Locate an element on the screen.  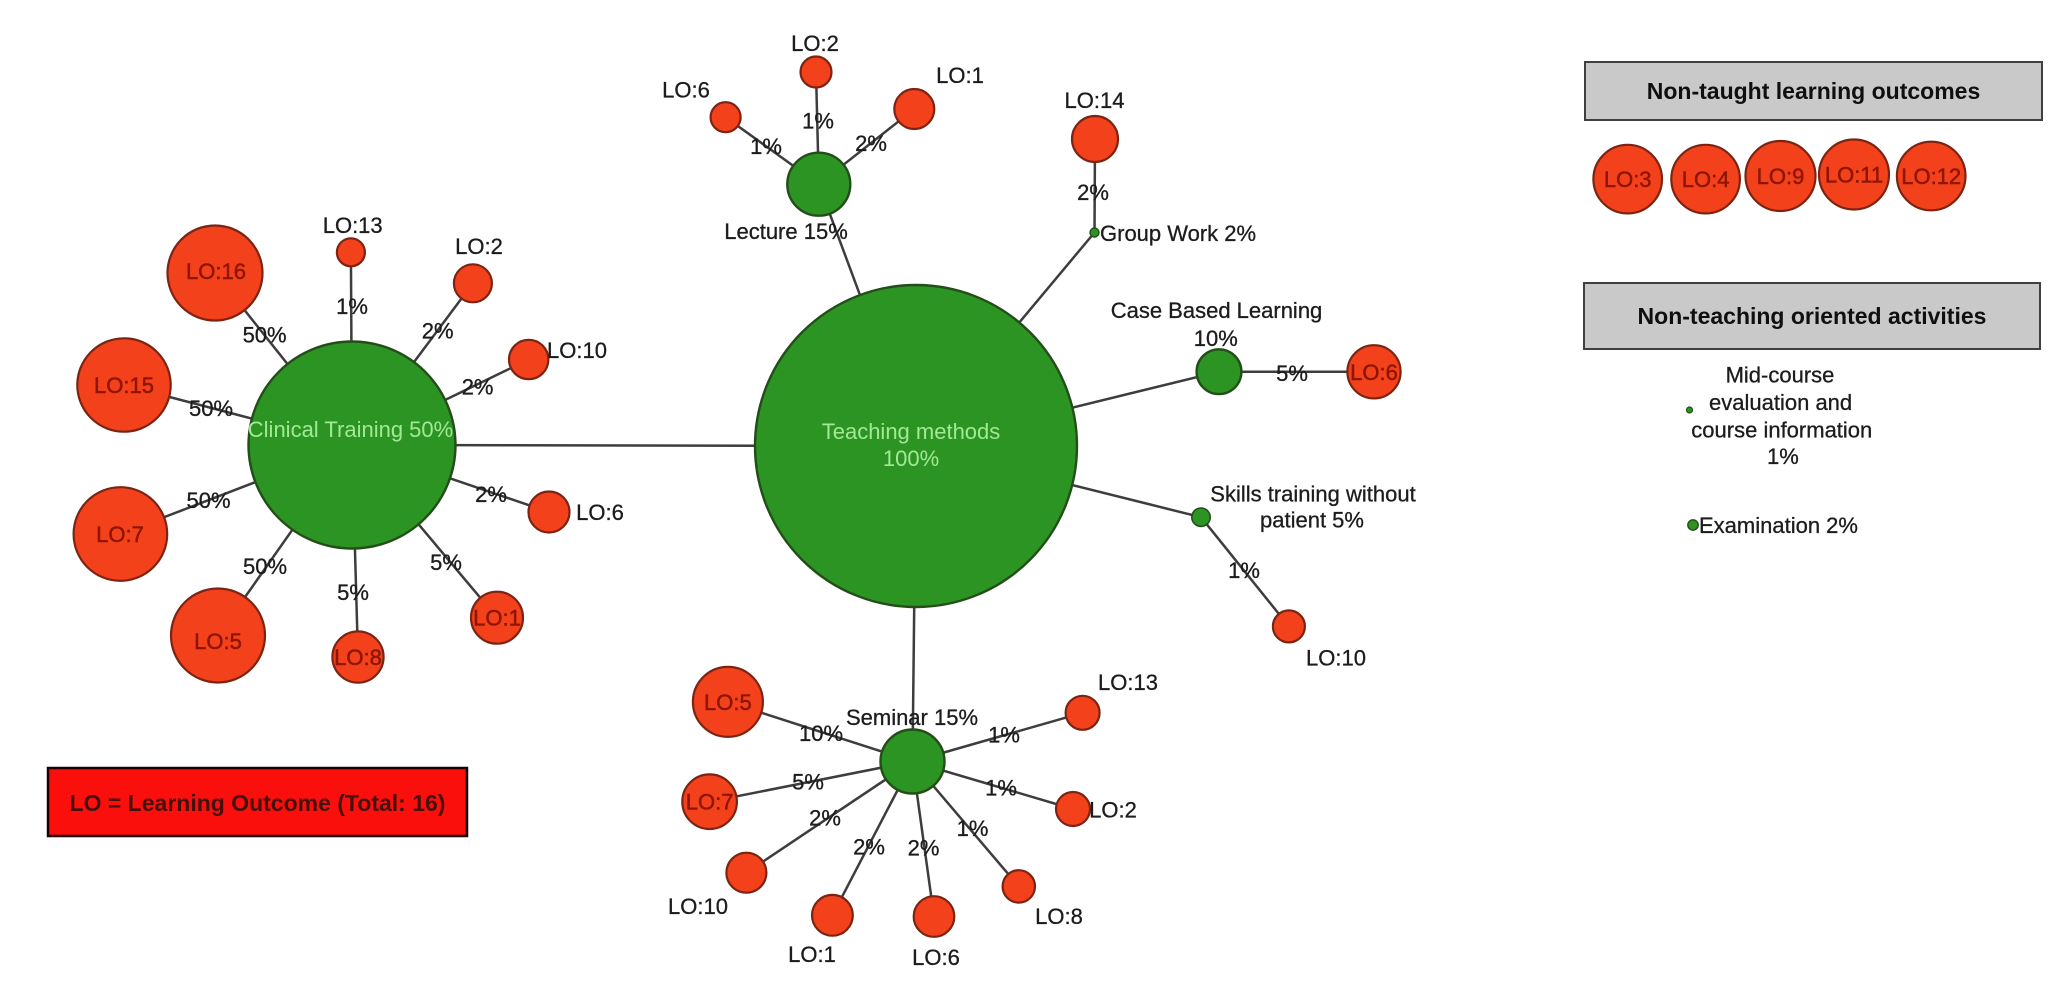
svg-text: LO:9 is located at coordinates (1781, 176).